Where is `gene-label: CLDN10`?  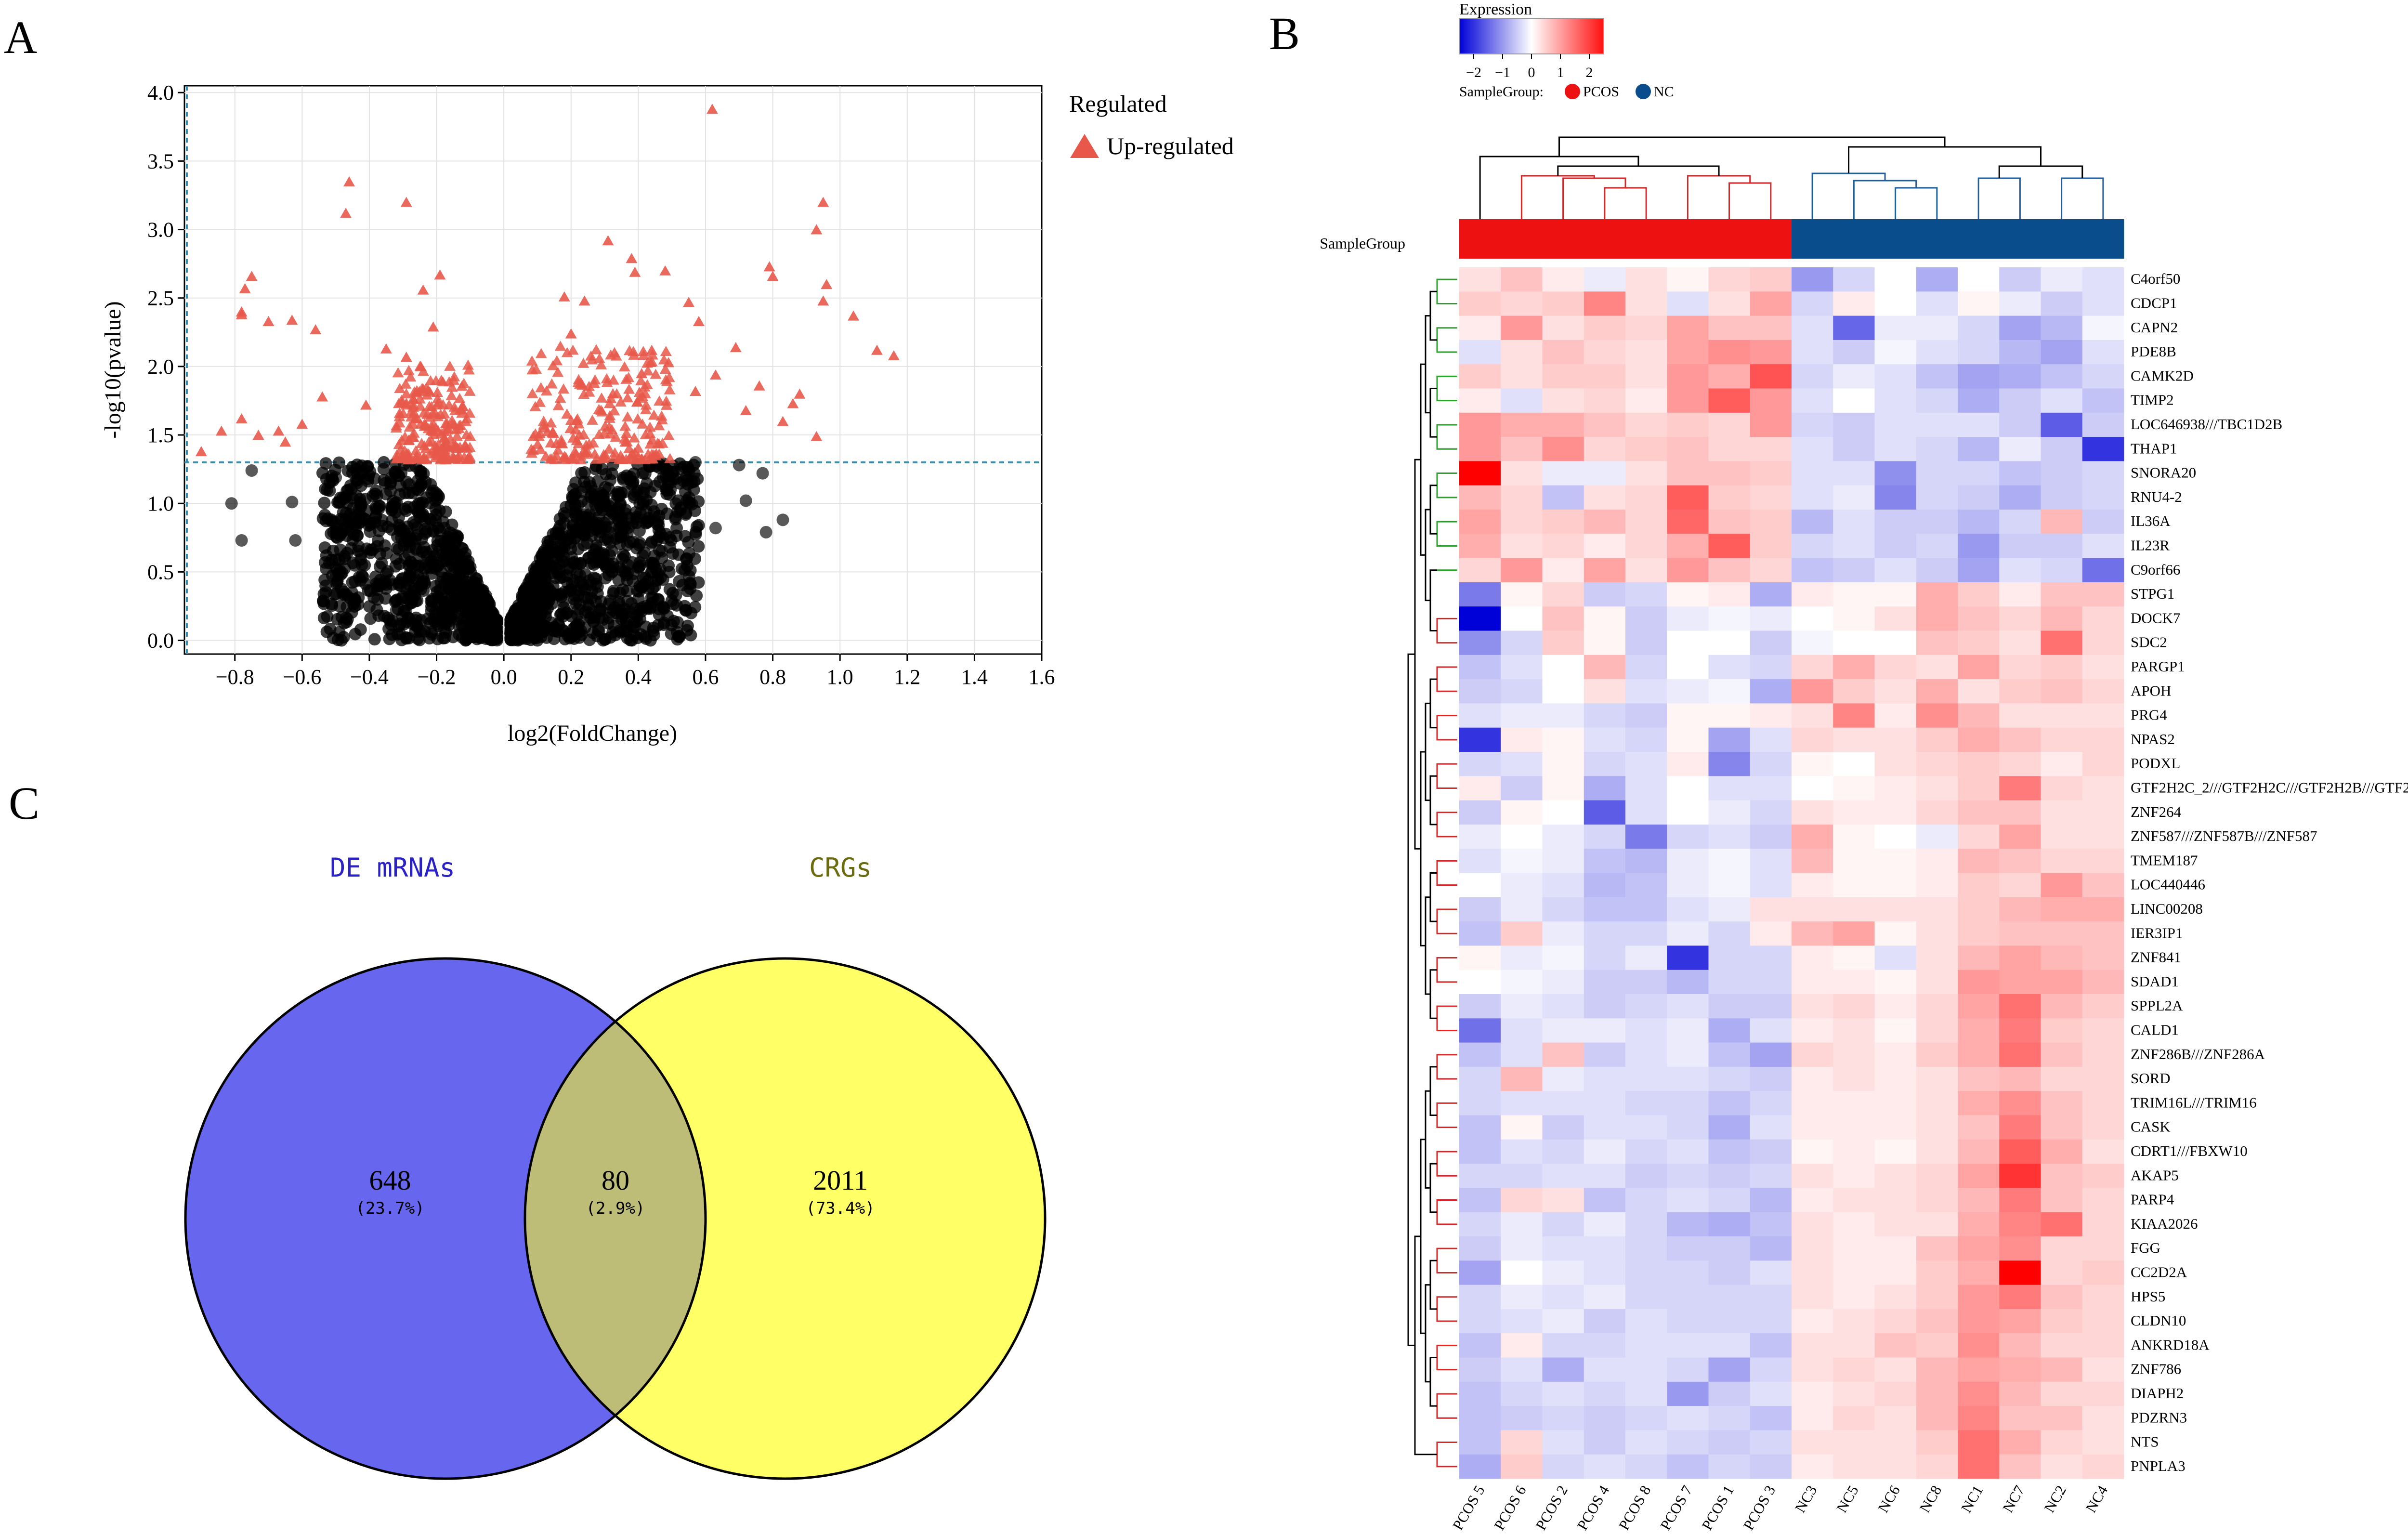
gene-label: CLDN10 is located at coordinates (2158, 1320).